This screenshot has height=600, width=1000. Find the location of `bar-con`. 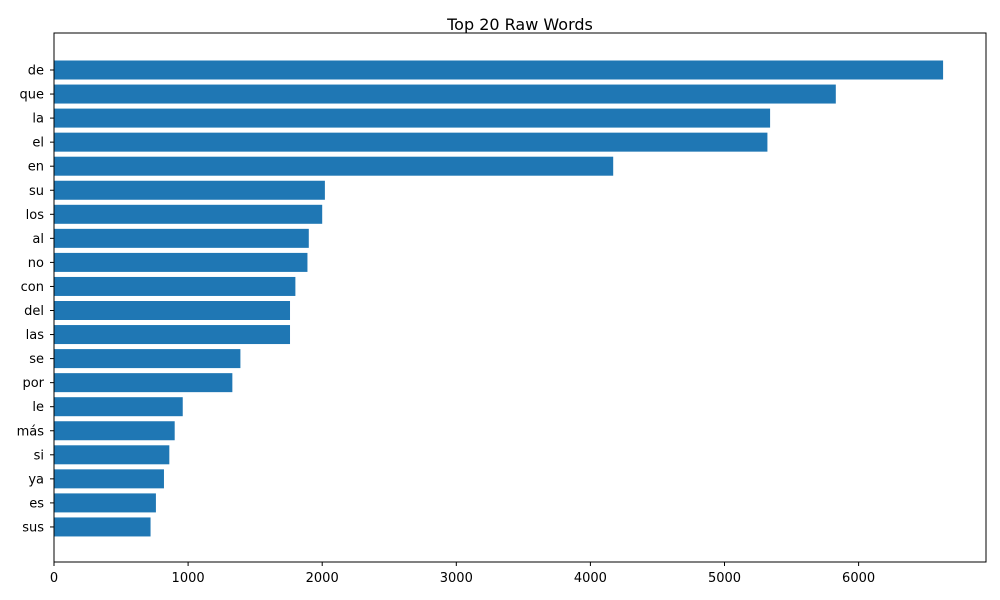

bar-con is located at coordinates (175, 286).